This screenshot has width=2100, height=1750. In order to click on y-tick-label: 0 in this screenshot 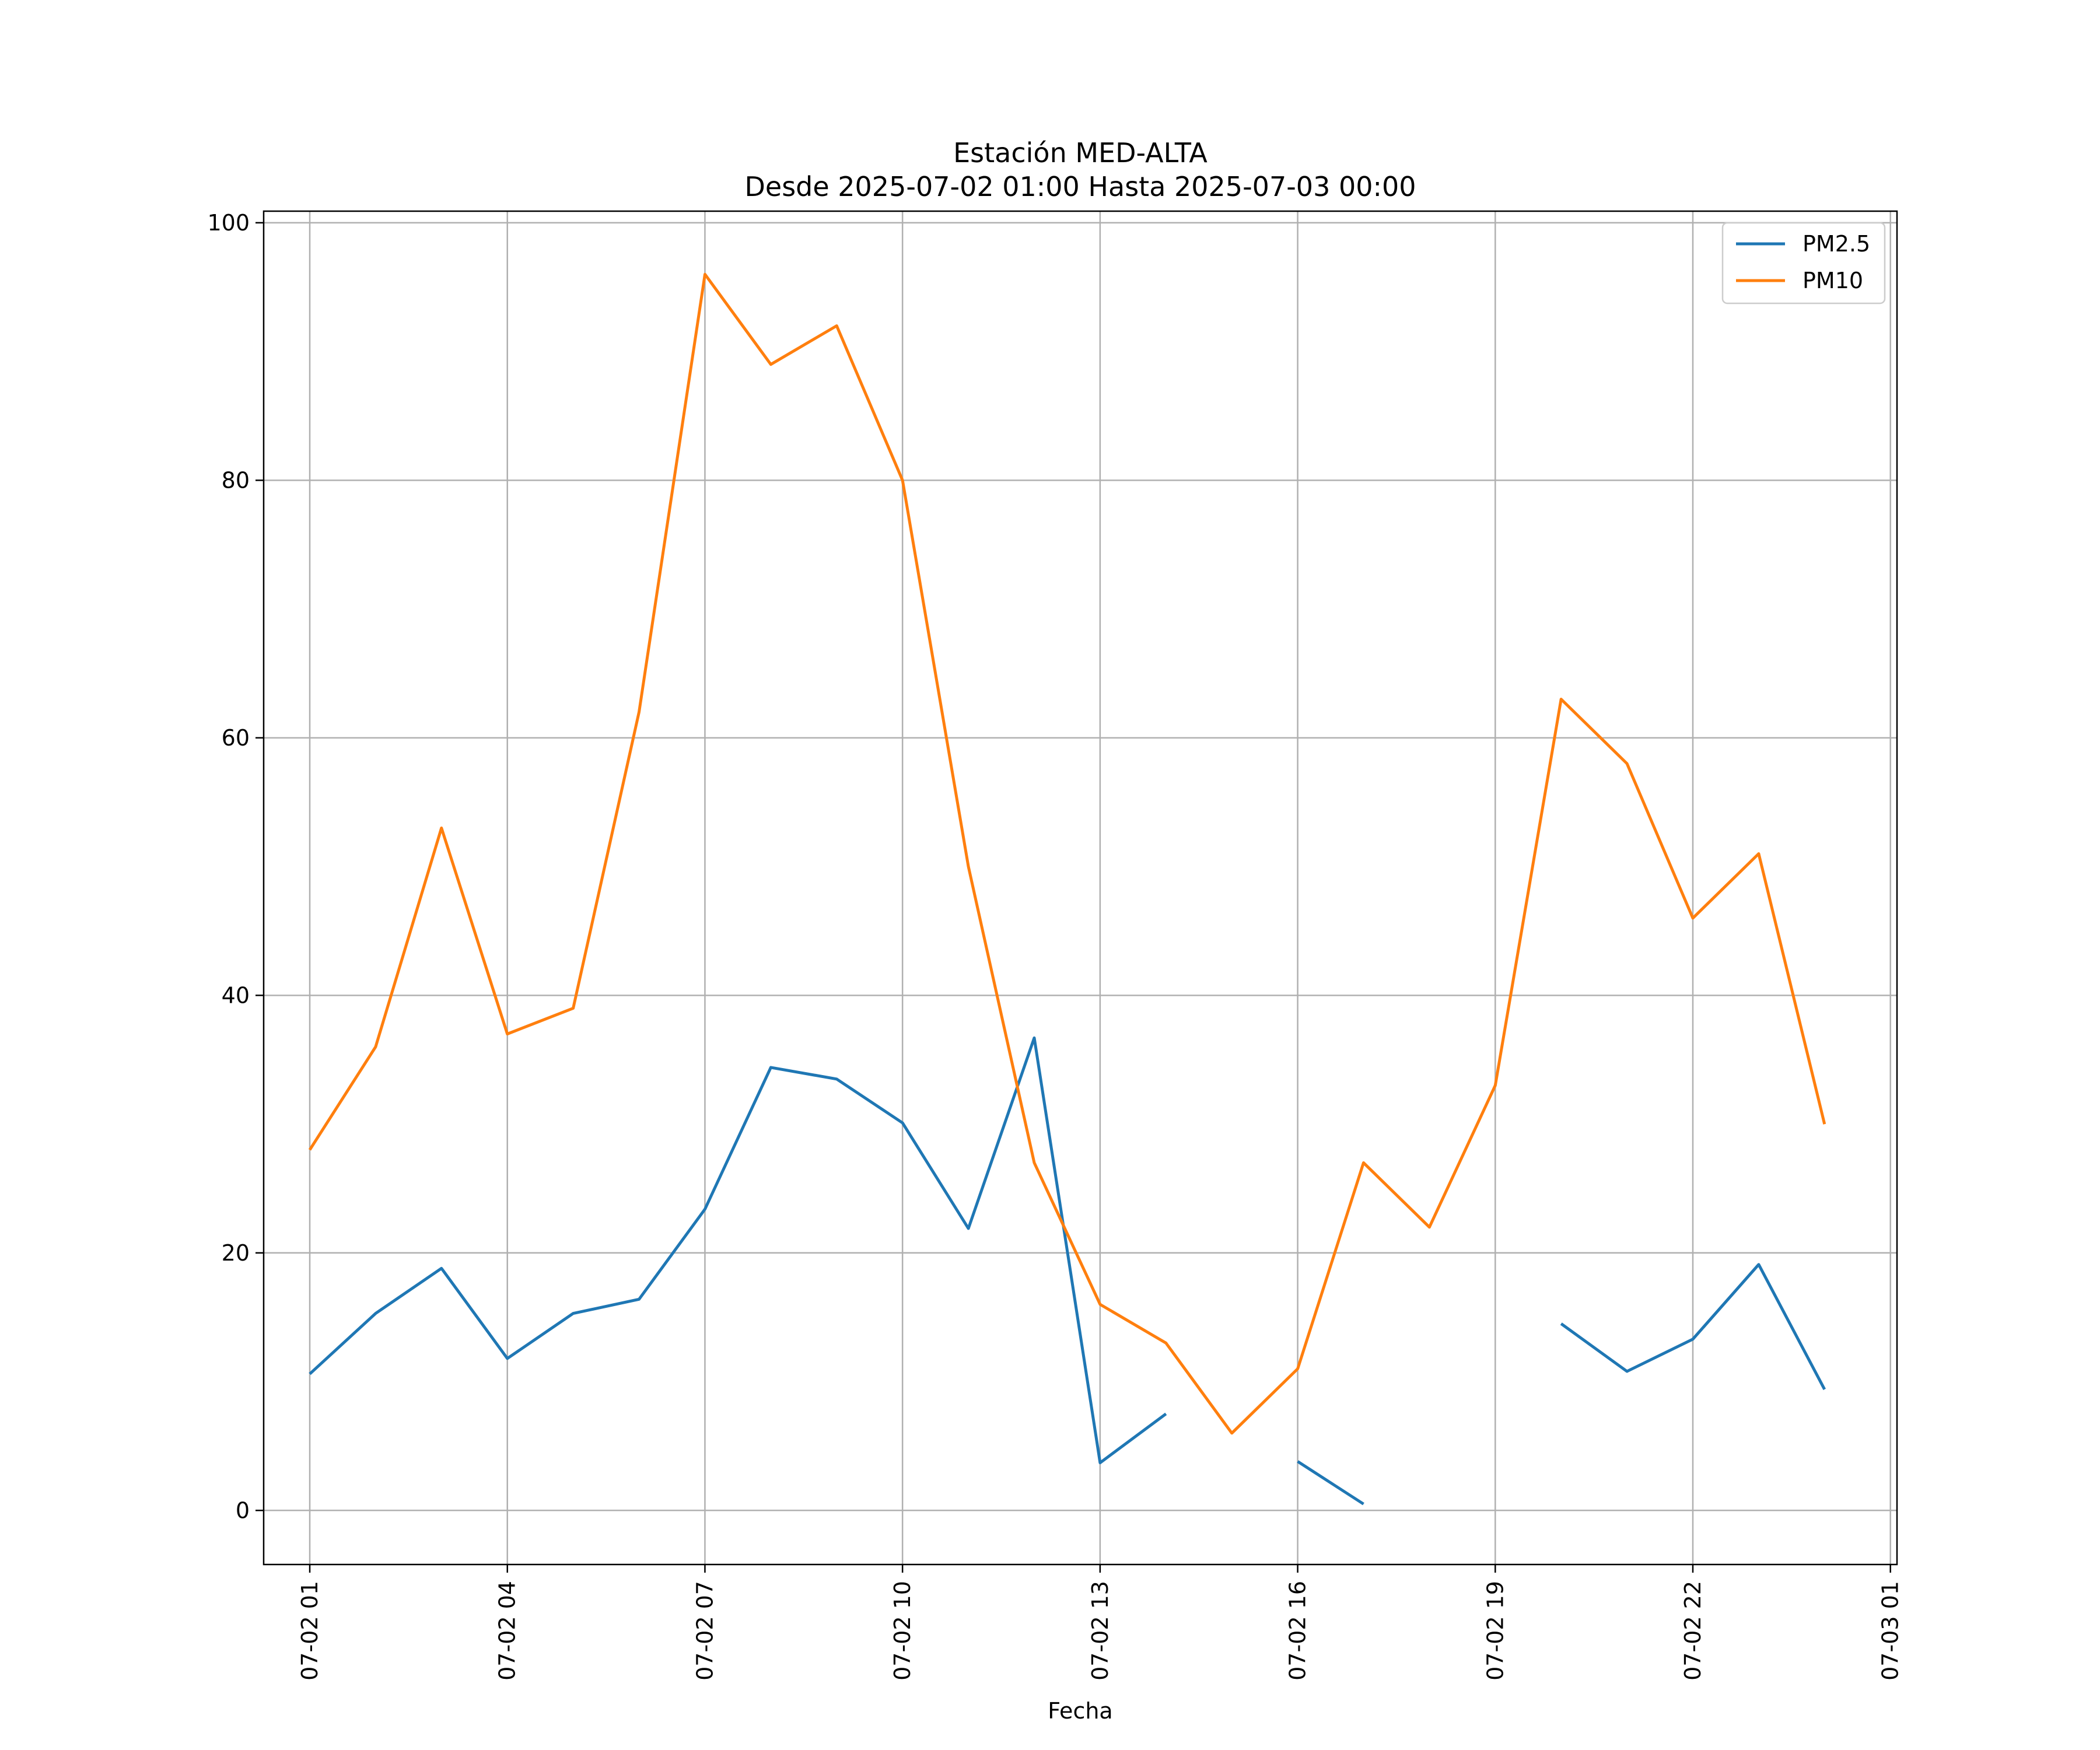, I will do `click(243, 1510)`.